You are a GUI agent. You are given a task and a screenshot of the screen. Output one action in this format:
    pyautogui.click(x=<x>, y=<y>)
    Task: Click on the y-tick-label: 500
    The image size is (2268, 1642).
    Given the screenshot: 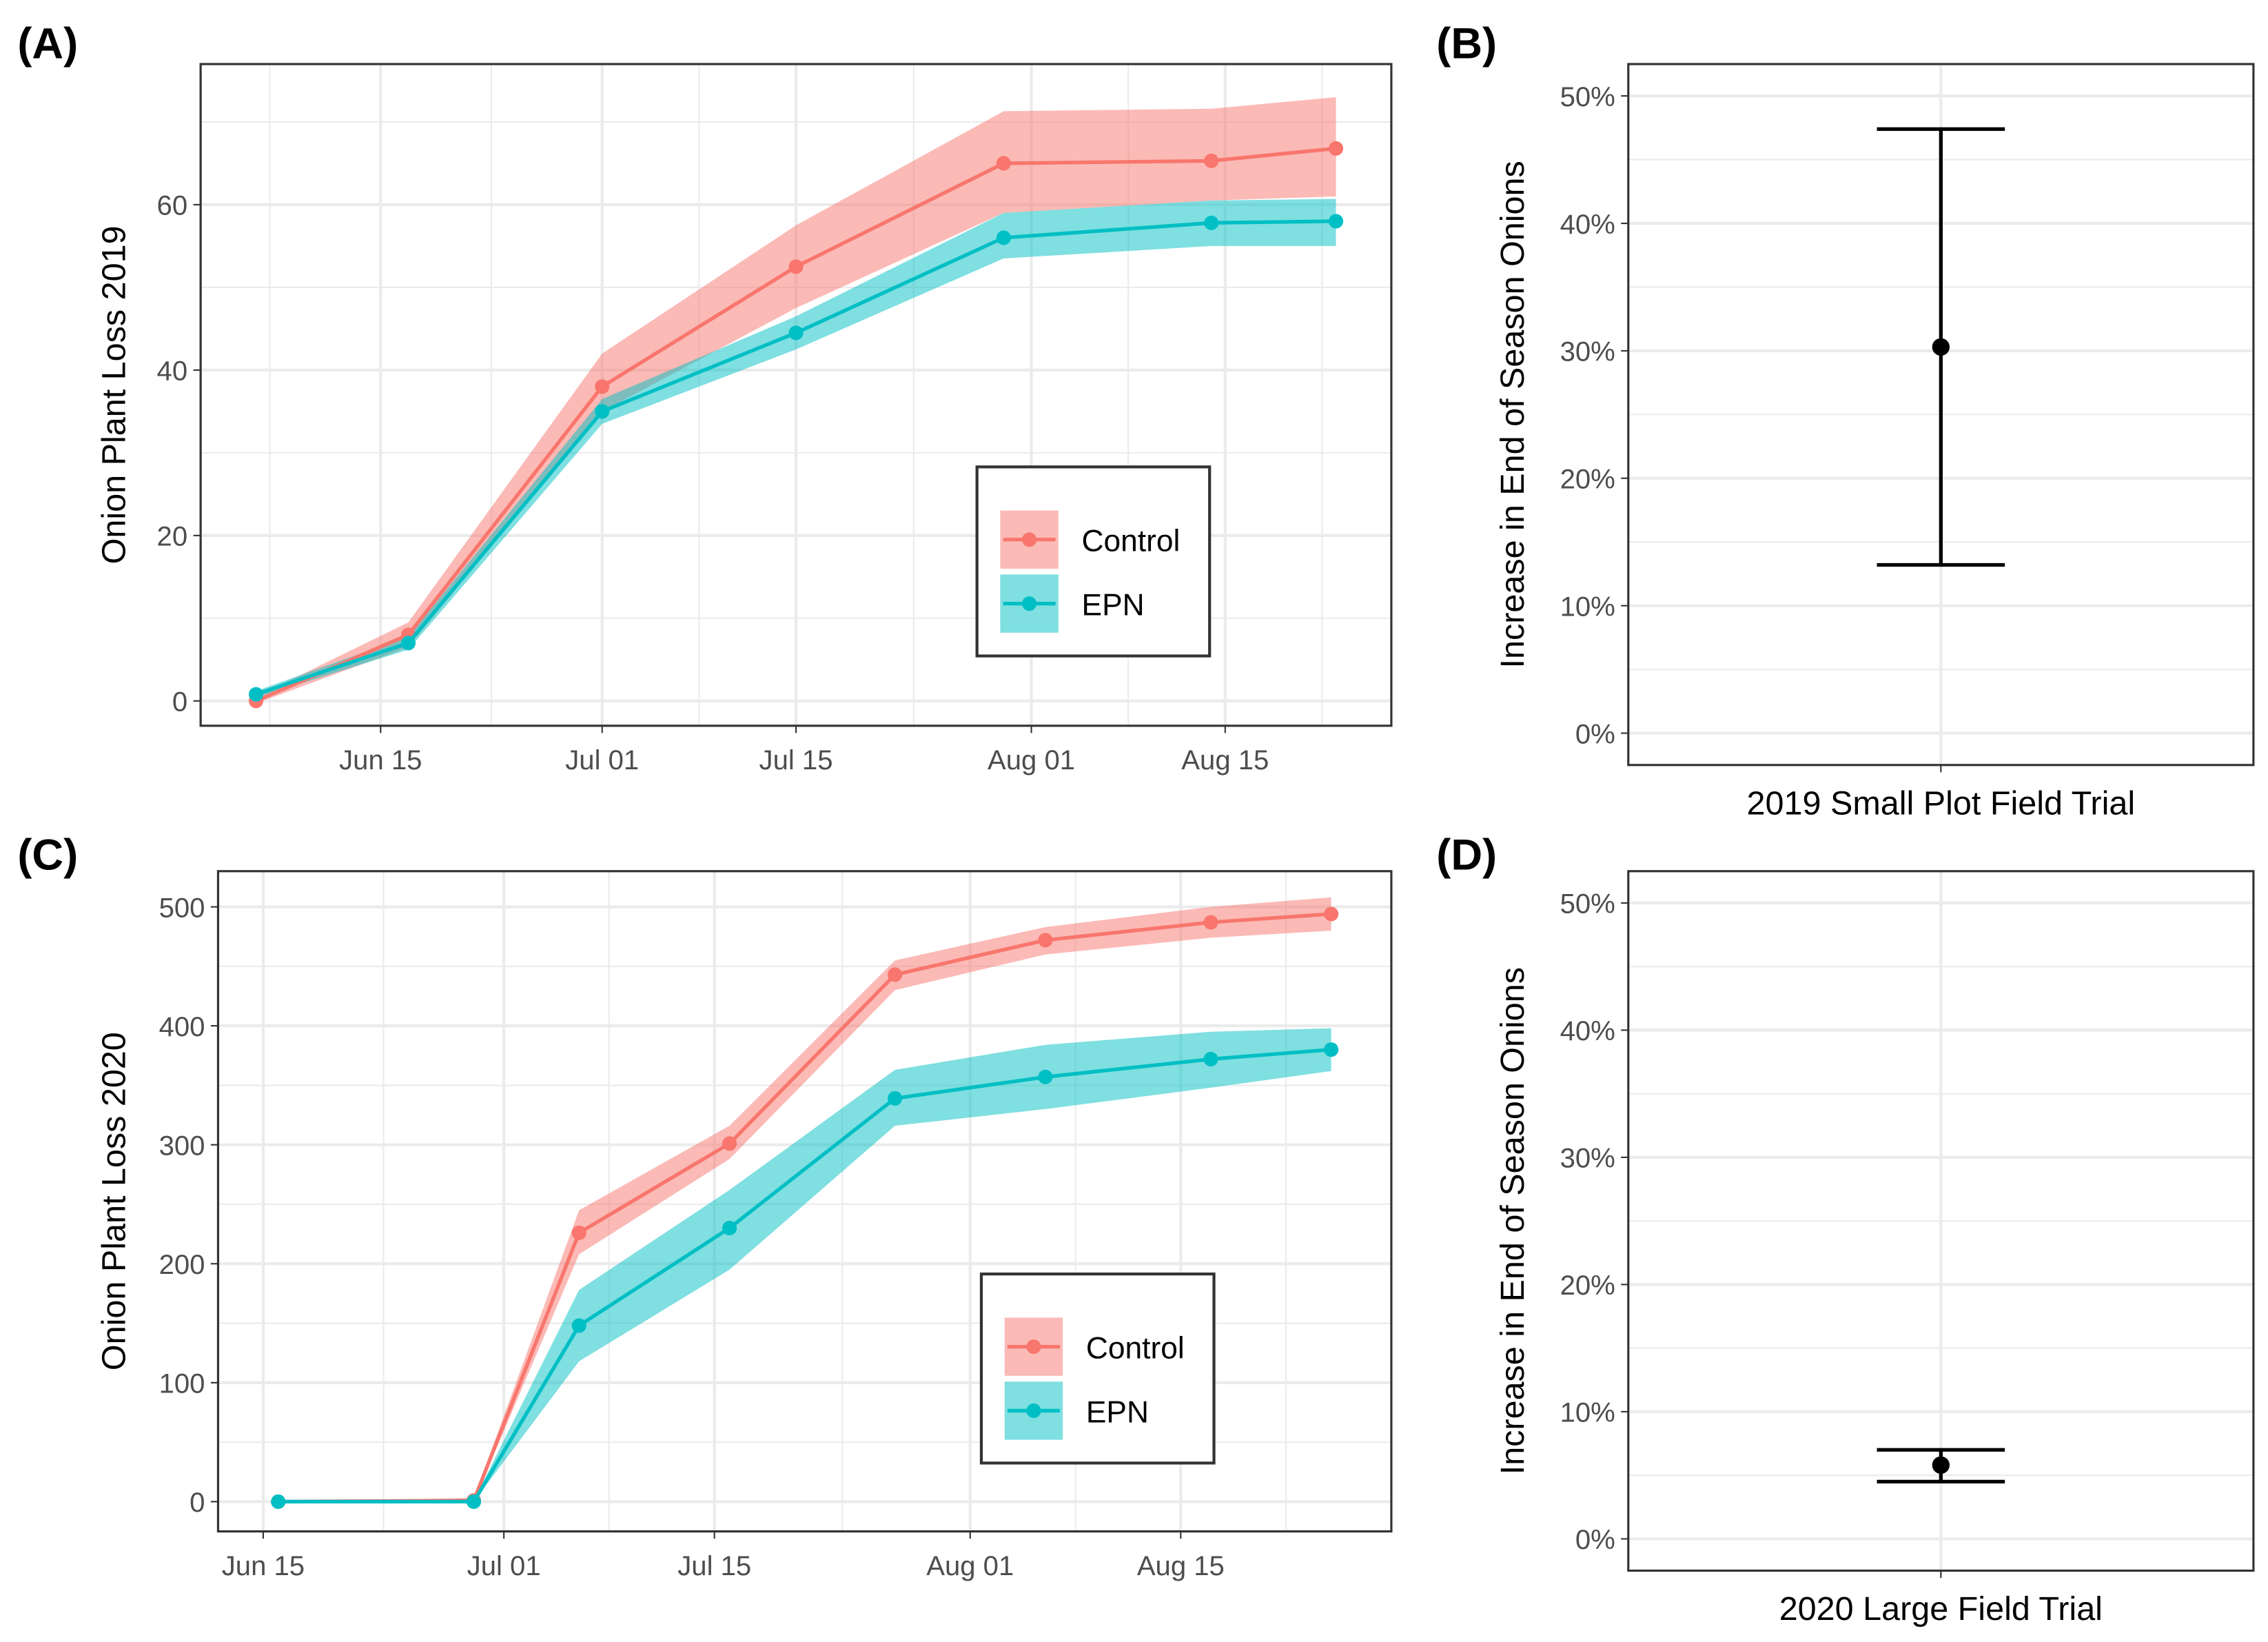 What is the action you would take?
    pyautogui.click(x=182, y=908)
    